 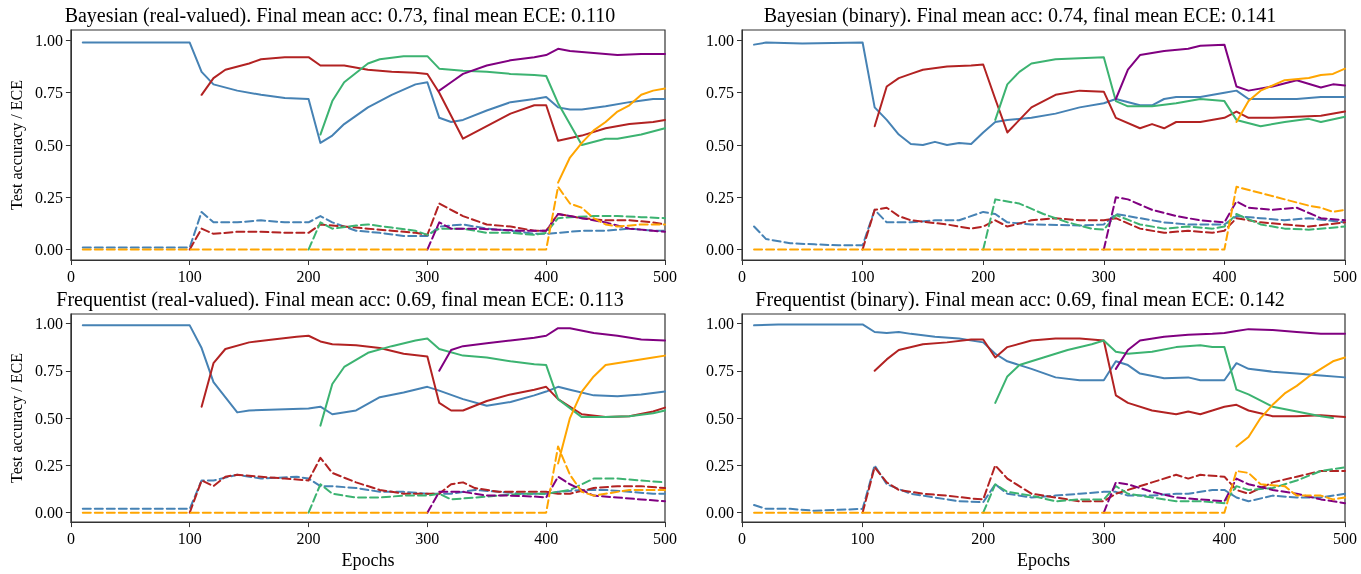 What do you see at coordinates (340, 299) in the screenshot?
I see `chart-title: Frequentist (real-valued). Final mean acc: 0.69, final mean ECE: 0.113` at bounding box center [340, 299].